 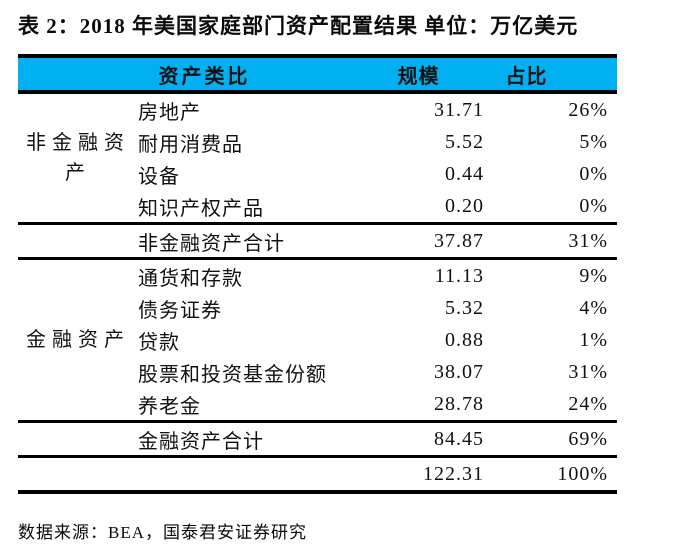 I want to click on cell-item: 通货和存款, so click(x=190, y=278).